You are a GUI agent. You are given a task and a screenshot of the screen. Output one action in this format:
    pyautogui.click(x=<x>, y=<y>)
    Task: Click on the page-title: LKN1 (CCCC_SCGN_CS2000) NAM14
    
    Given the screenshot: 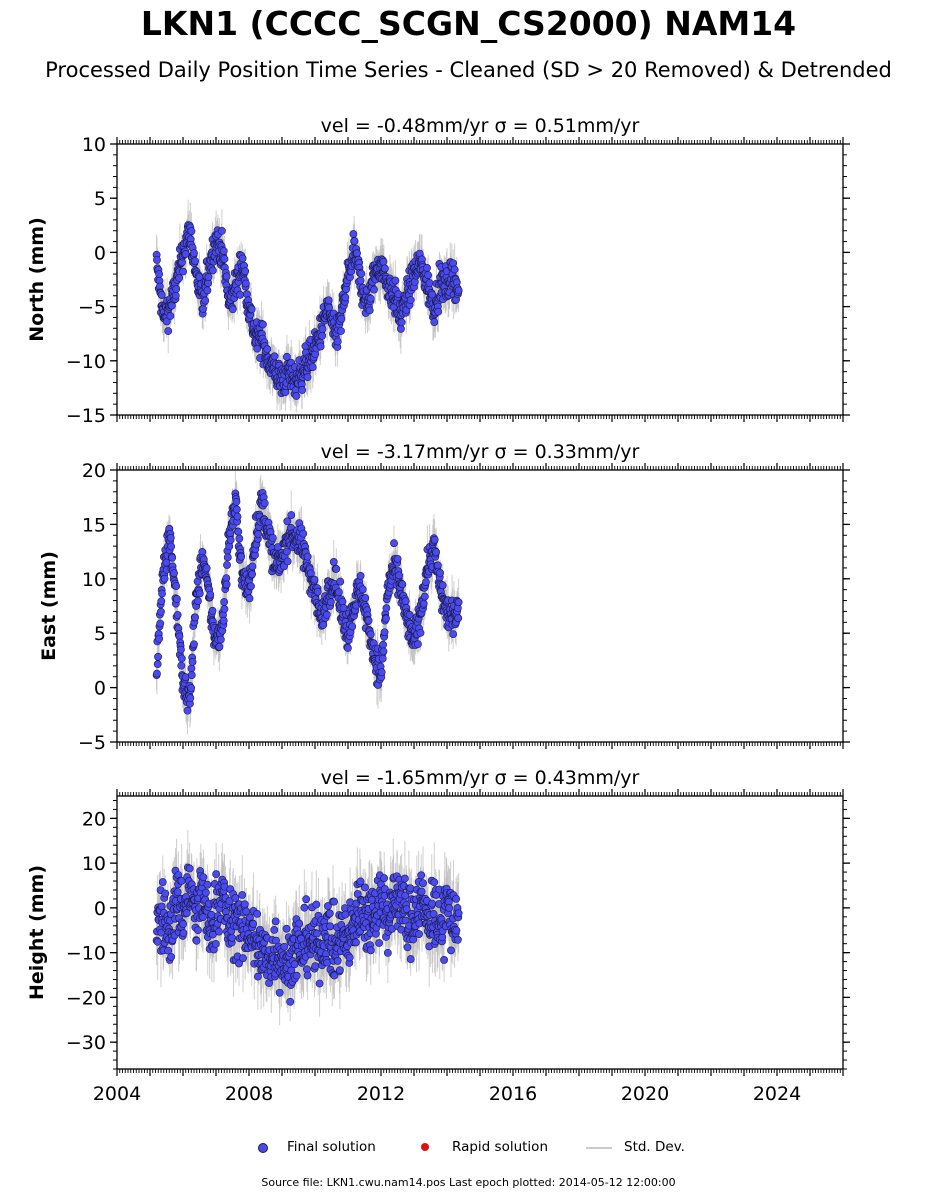 What is the action you would take?
    pyautogui.click(x=468, y=23)
    